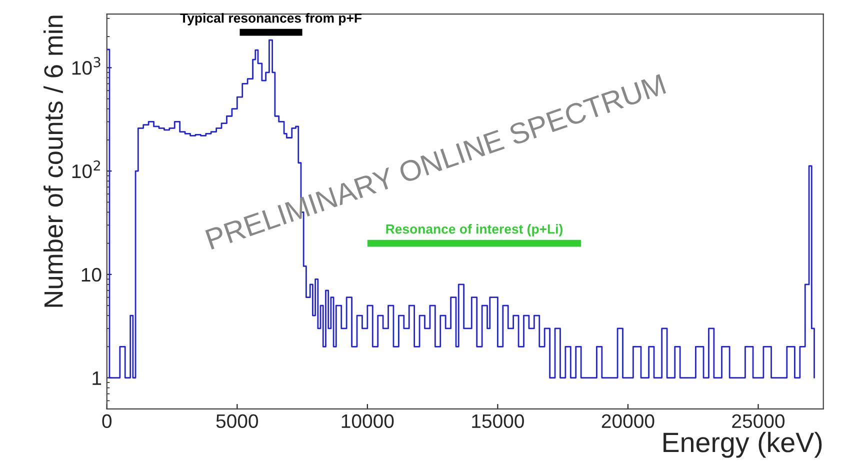 The image size is (855, 470). Describe the element at coordinates (743, 445) in the screenshot. I see `x-axis-title: Energy (keV)` at that location.